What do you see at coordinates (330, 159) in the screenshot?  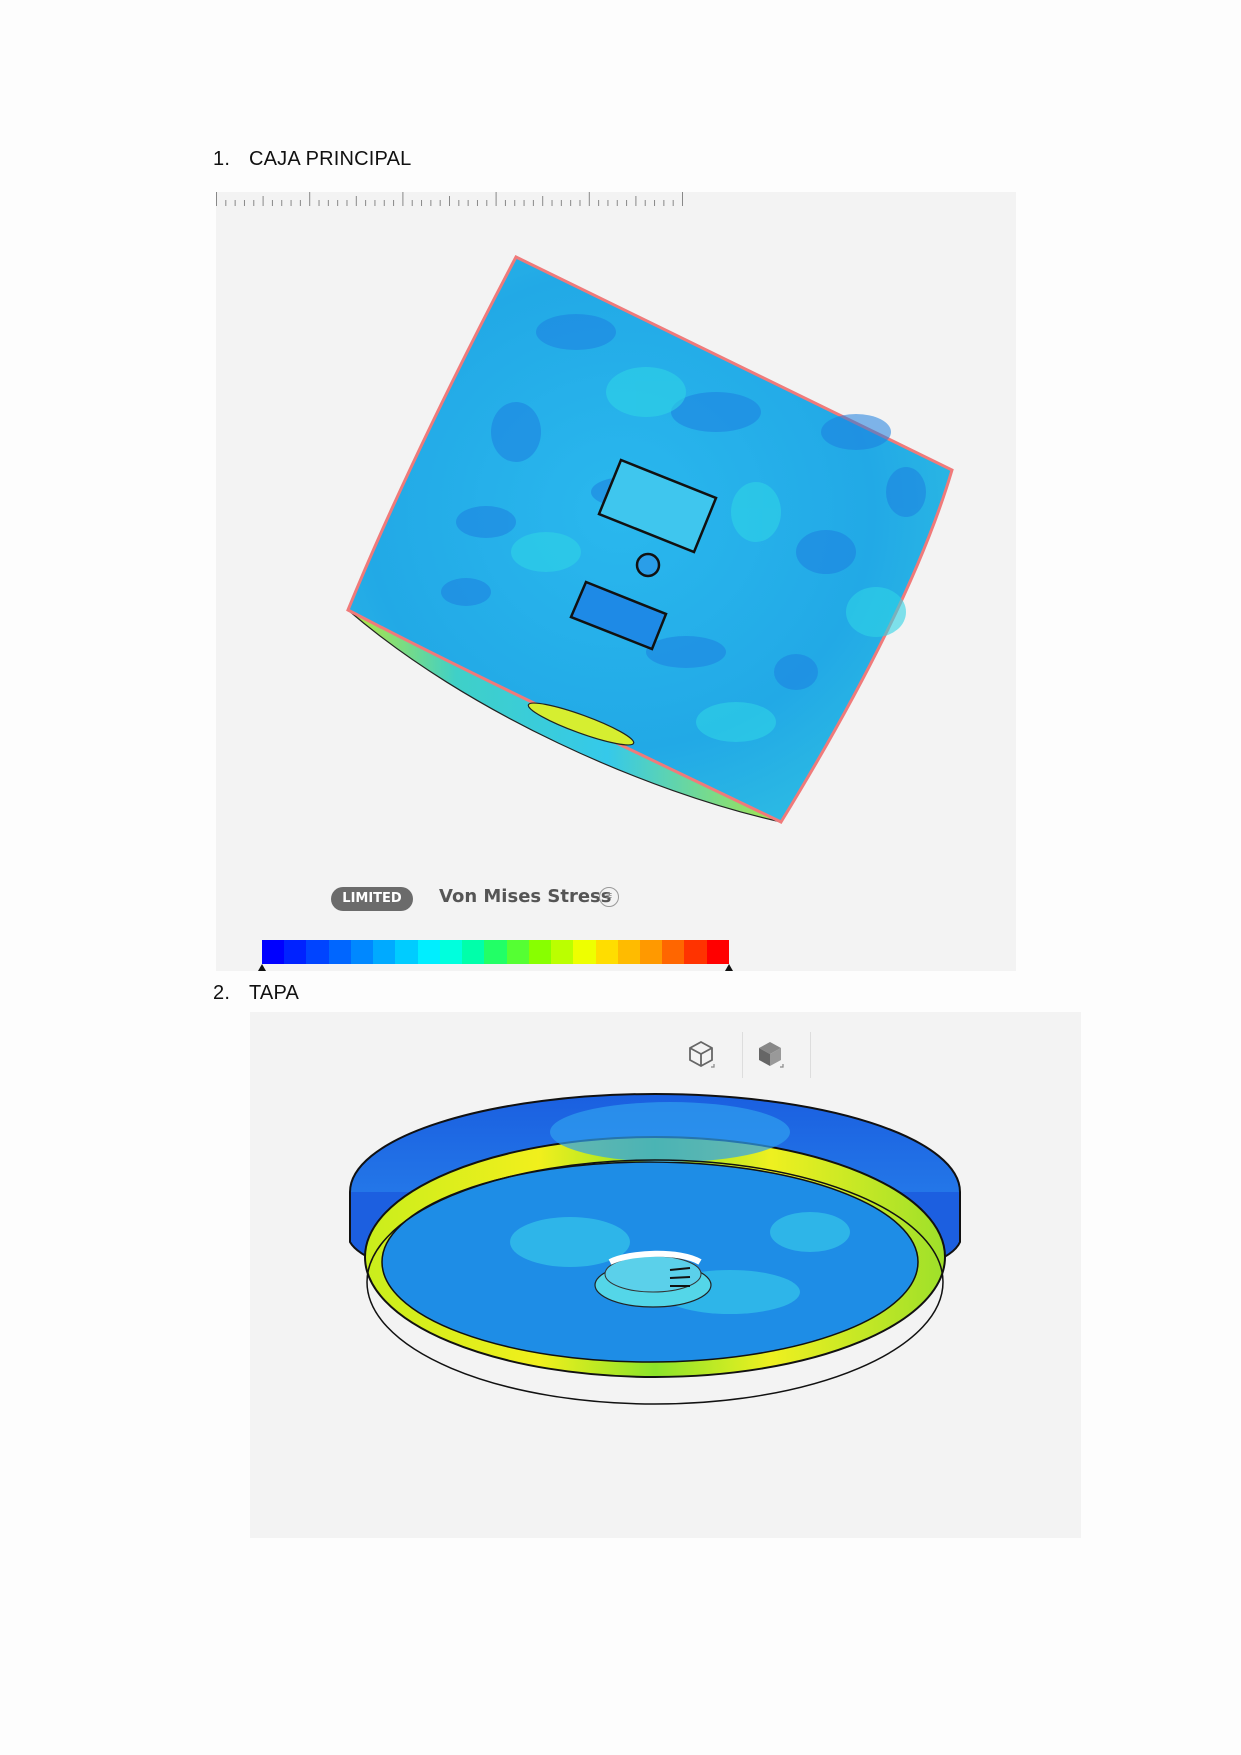 I see `section-title: CAJA PRINCIPAL` at bounding box center [330, 159].